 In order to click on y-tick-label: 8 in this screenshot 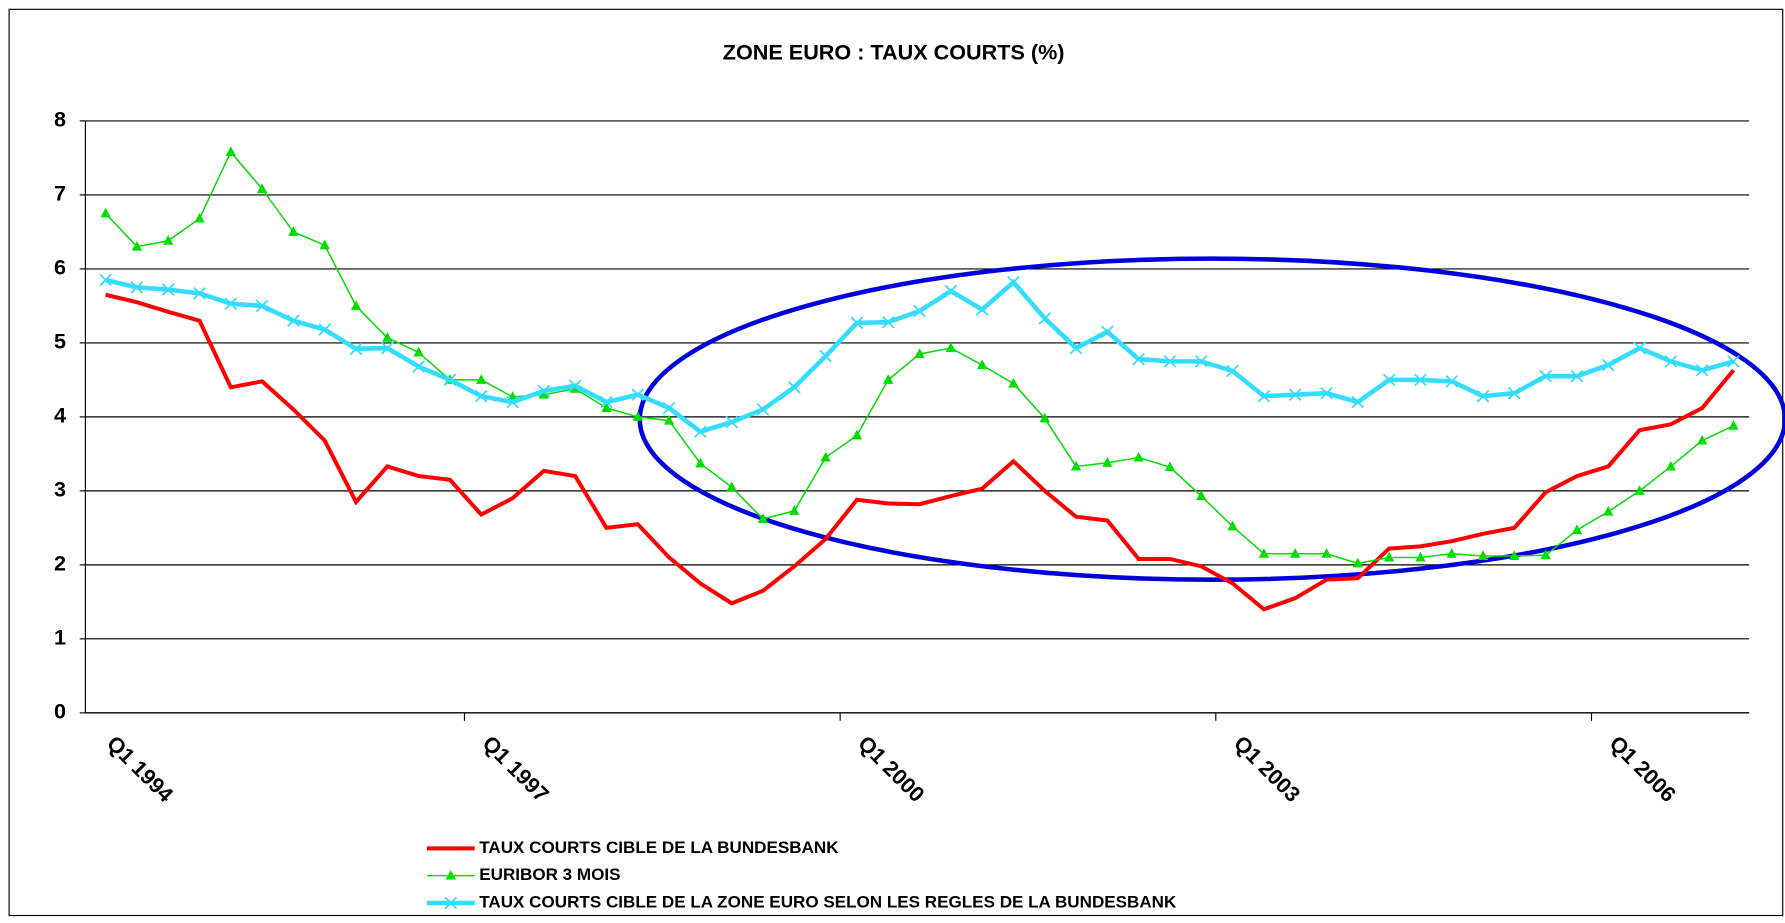, I will do `click(60, 119)`.